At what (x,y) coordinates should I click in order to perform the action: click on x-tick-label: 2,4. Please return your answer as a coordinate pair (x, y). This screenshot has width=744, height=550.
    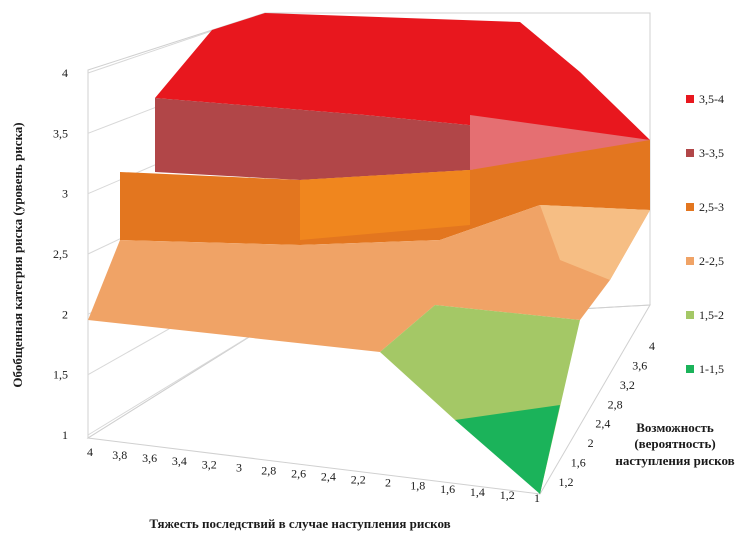
    Looking at the image, I should click on (328, 477).